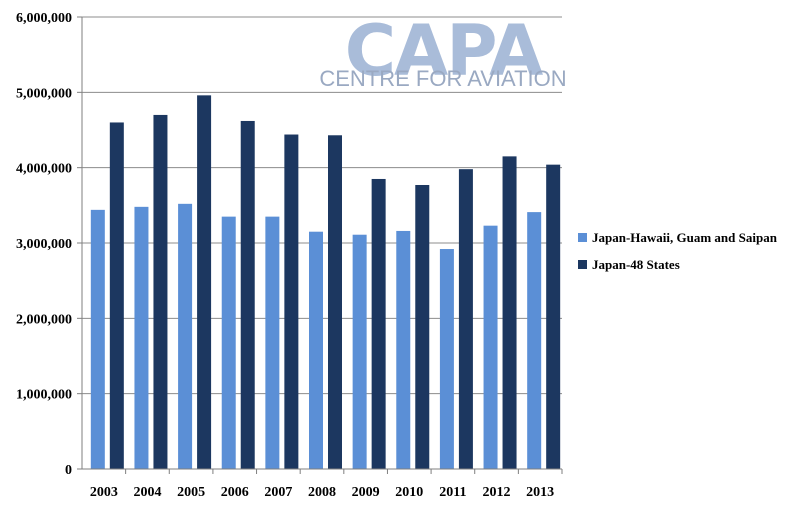 The width and height of the screenshot is (800, 506). I want to click on bar-us-48-states-2006, so click(247, 295).